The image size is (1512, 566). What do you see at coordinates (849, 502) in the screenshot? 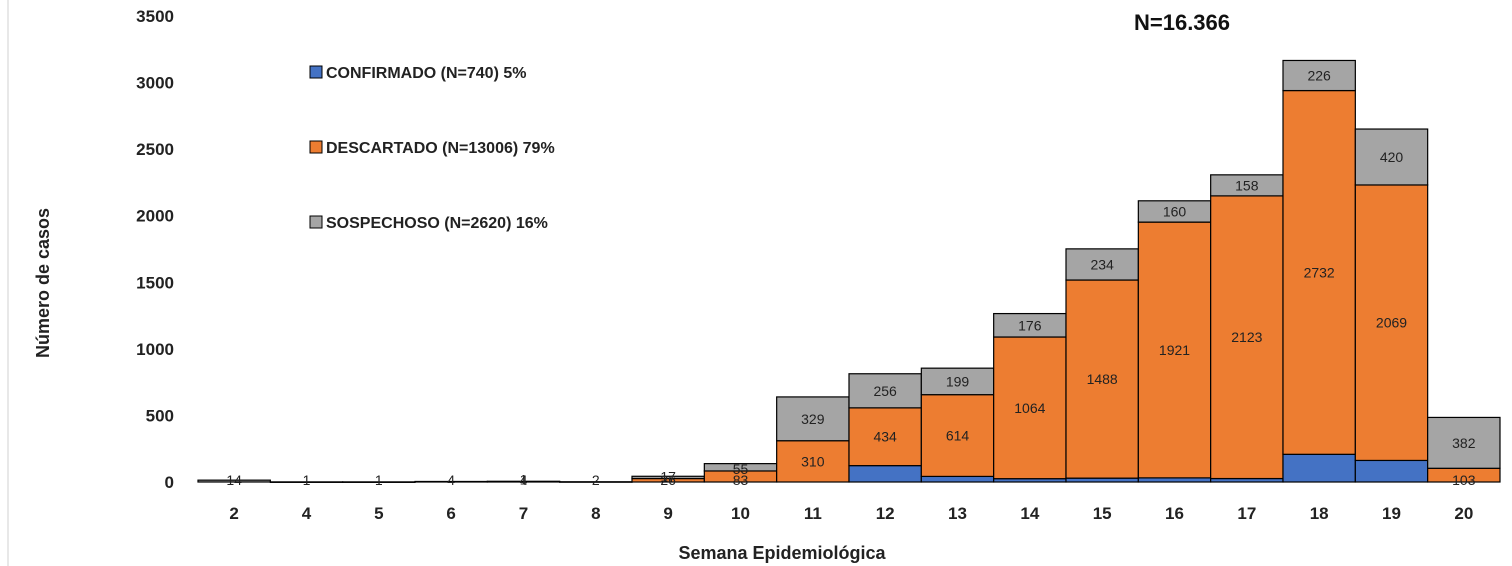
I see `x-axis: 2 4 5 6 7 8 9 10 11 12 13 14 15 16 17 18 19 20` at bounding box center [849, 502].